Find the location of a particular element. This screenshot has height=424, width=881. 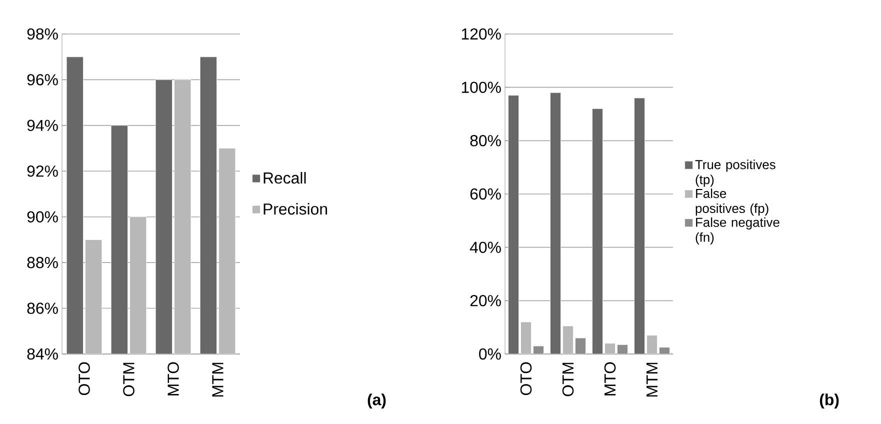

y-tick-label: 60% is located at coordinates (485, 194).